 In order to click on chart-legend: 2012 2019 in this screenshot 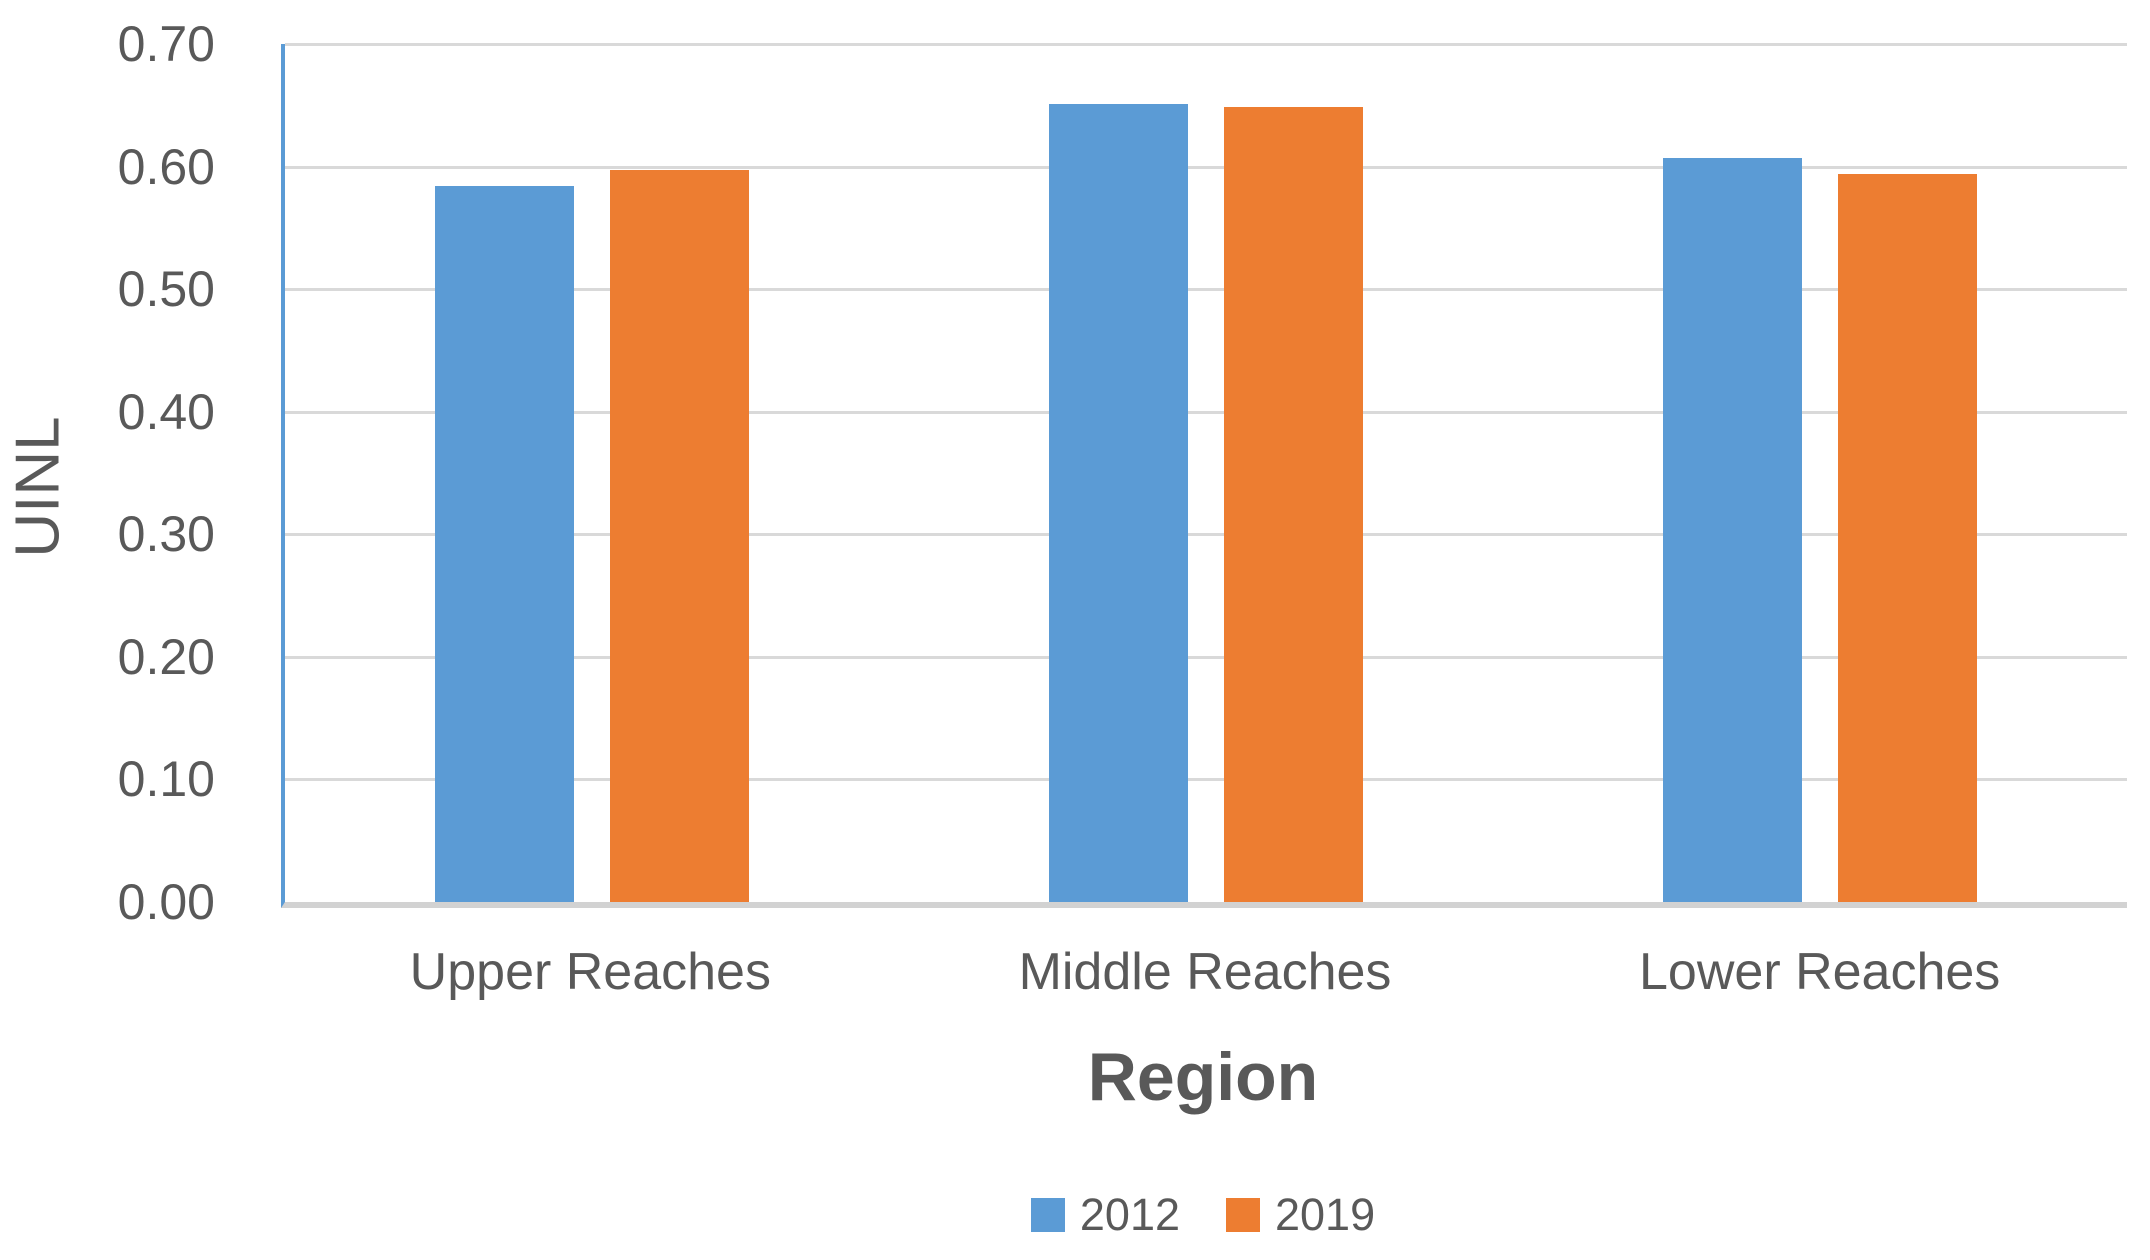, I will do `click(1203, 1214)`.